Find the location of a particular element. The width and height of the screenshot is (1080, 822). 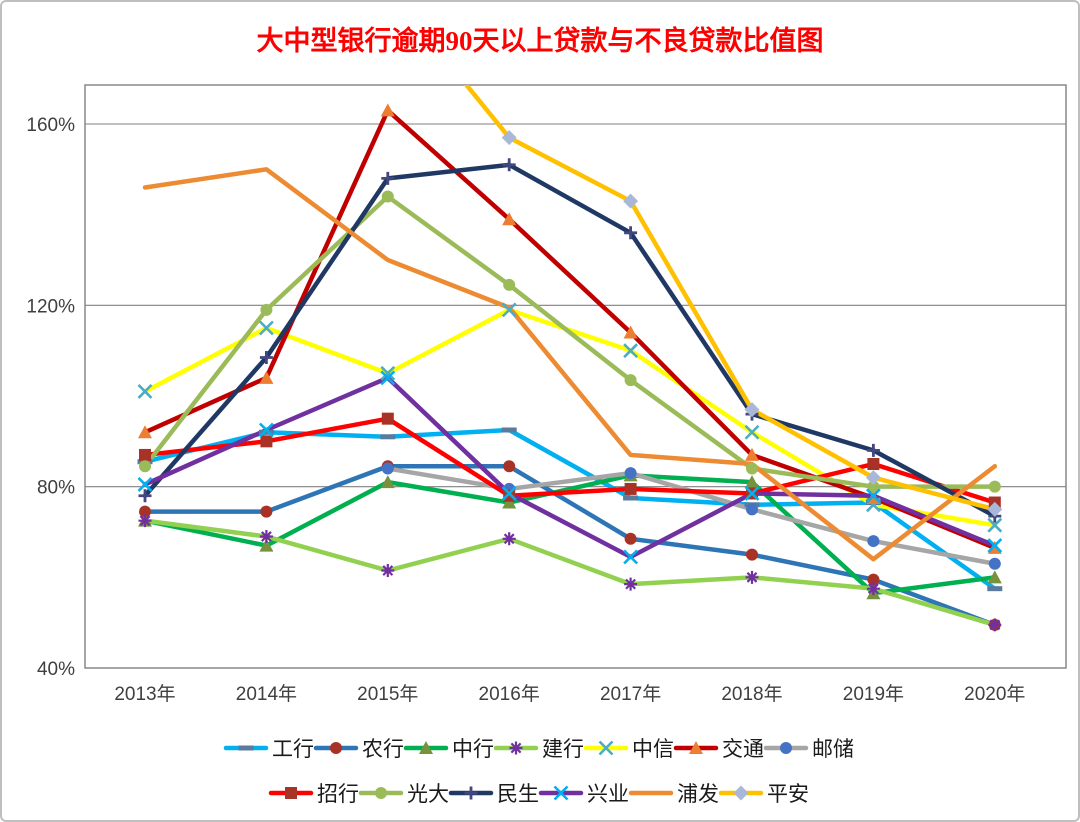

x-axis-tick-label: 2018年 is located at coordinates (751, 694).